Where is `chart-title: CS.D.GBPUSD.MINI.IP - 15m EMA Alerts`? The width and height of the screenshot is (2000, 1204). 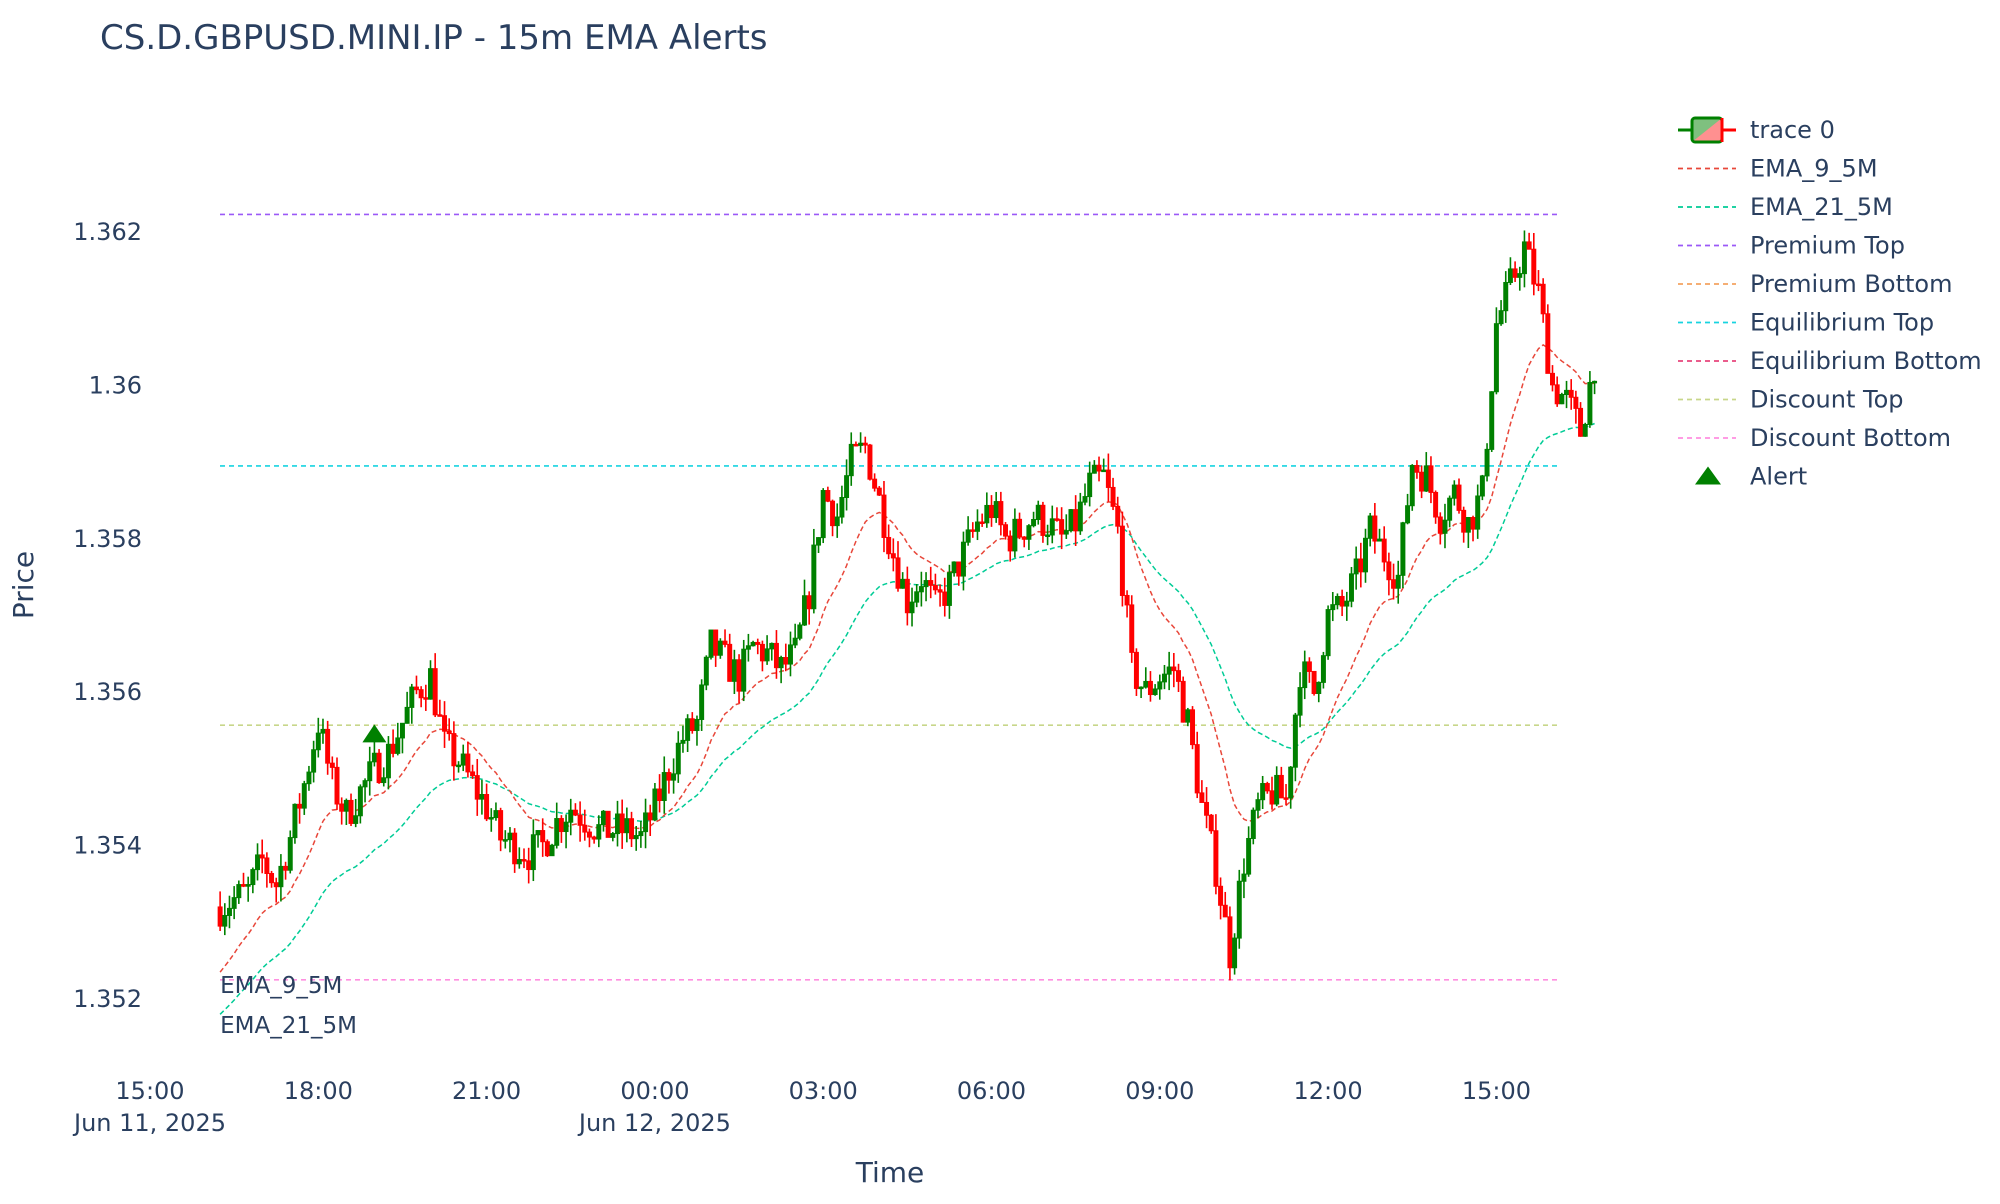
chart-title: CS.D.GBPUSD.MINI.IP - 15m EMA Alerts is located at coordinates (434, 38).